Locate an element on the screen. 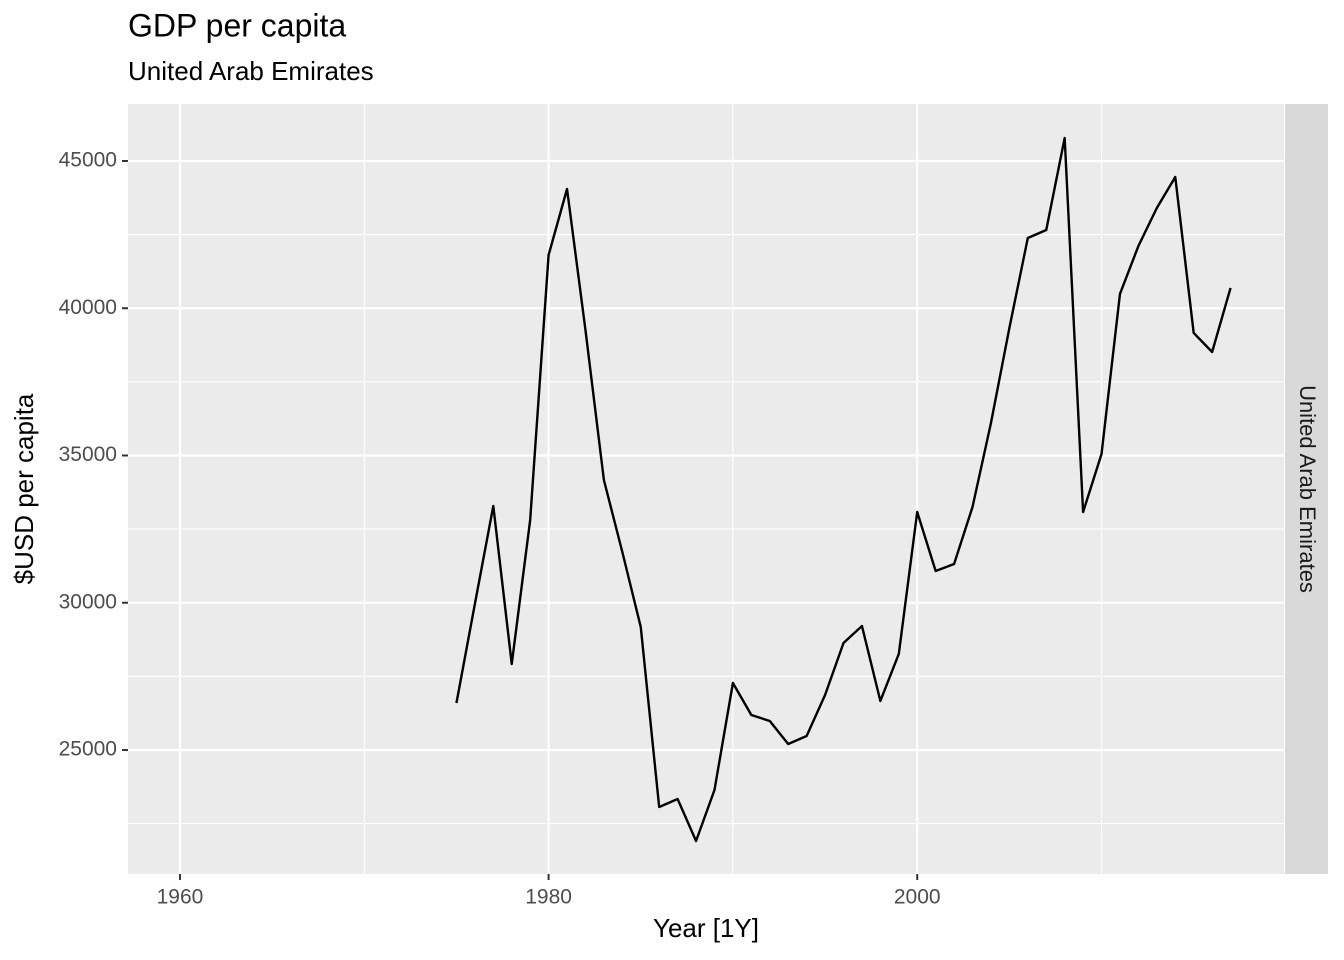 Image resolution: width=1344 pixels, height=960 pixels. y-tick-label: 45000 is located at coordinates (88, 160).